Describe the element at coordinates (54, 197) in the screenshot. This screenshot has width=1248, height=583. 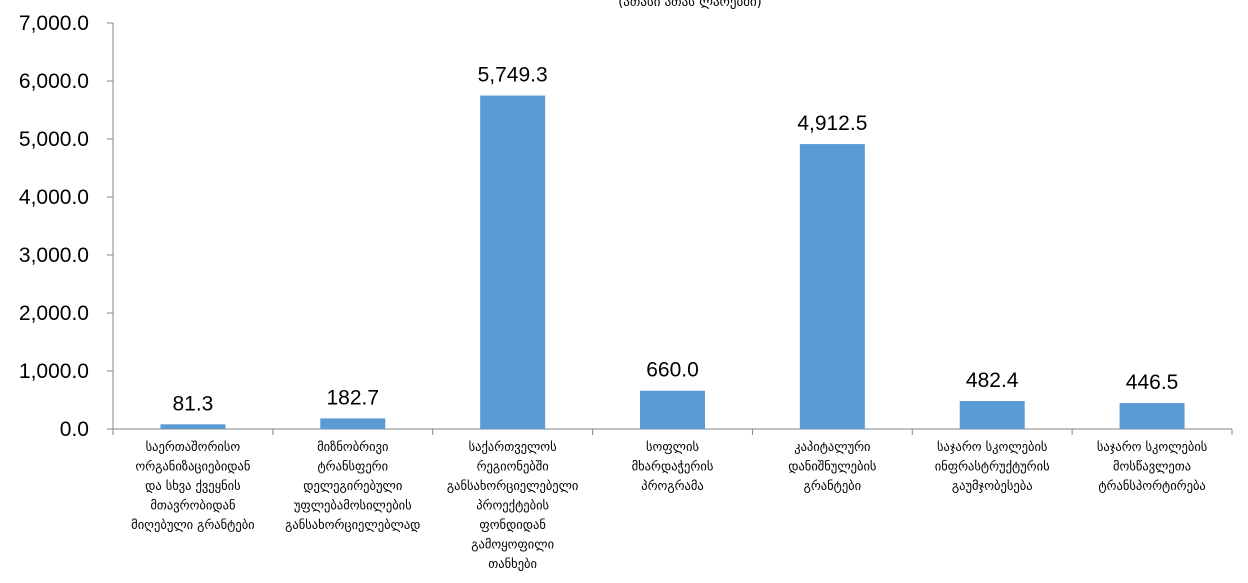
I see `y-tick-label: 4,000.0` at that location.